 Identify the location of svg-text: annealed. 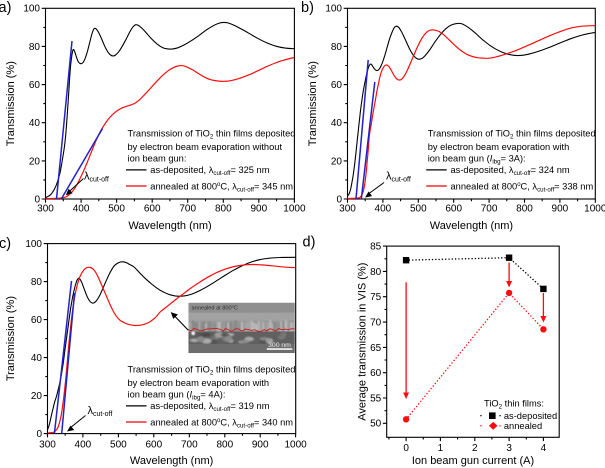
(523, 426).